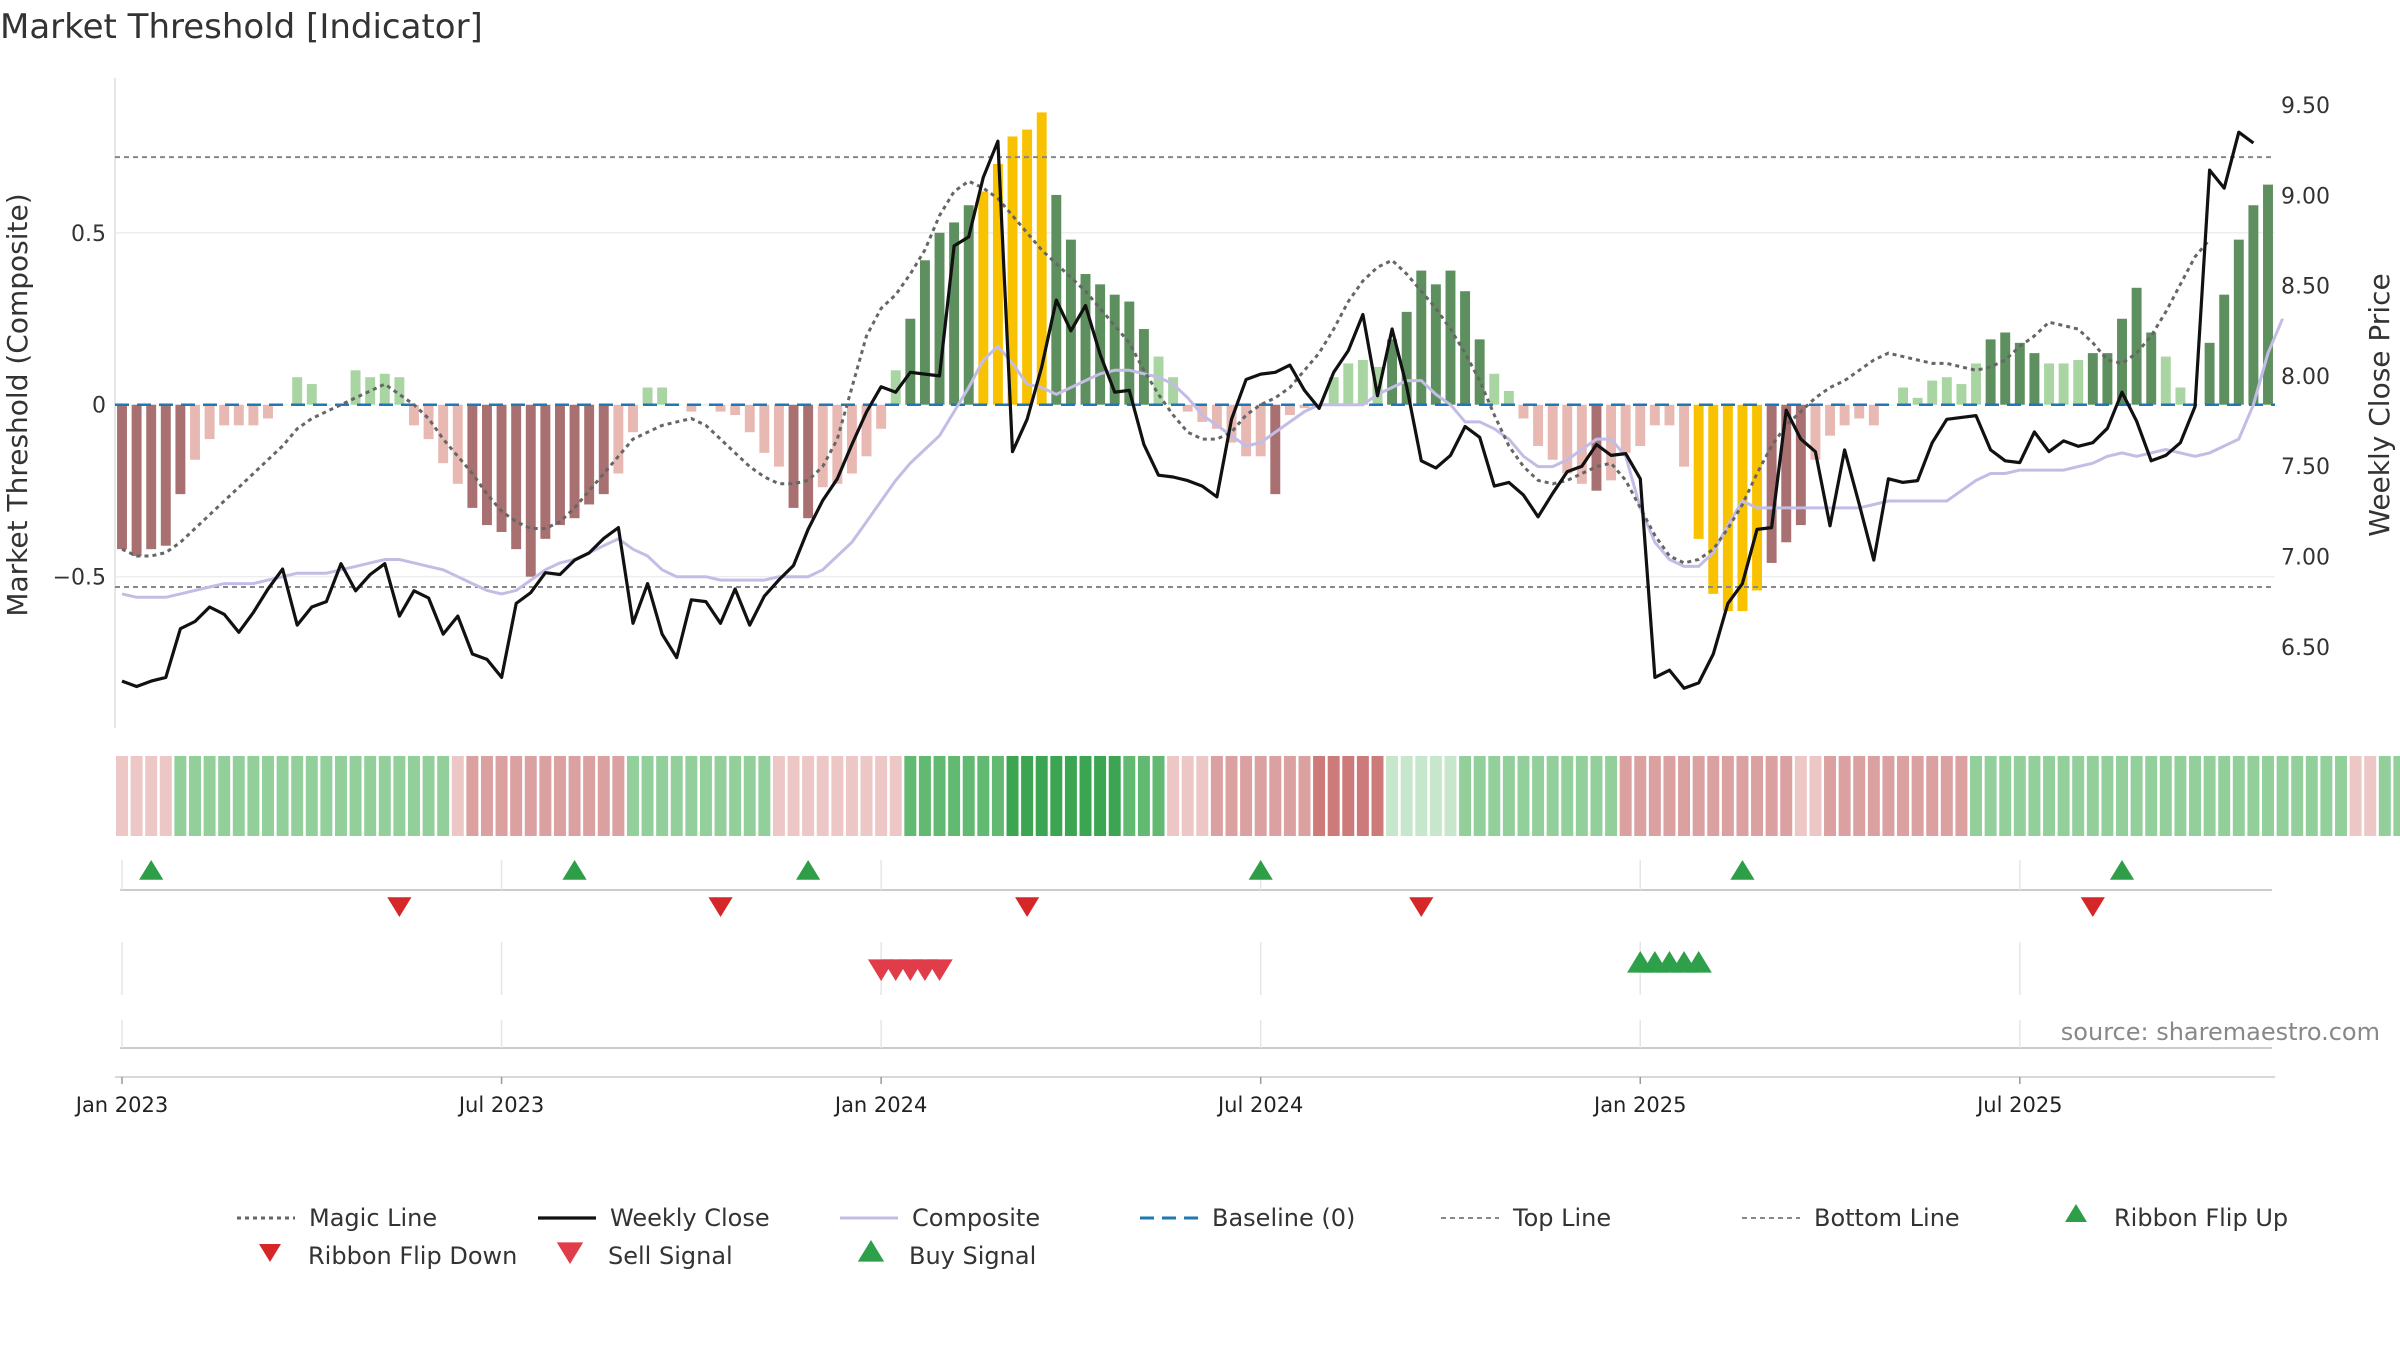 The width and height of the screenshot is (2400, 1350). Describe the element at coordinates (2220, 1032) in the screenshot. I see `source-note: source: sharemaestro.com` at that location.